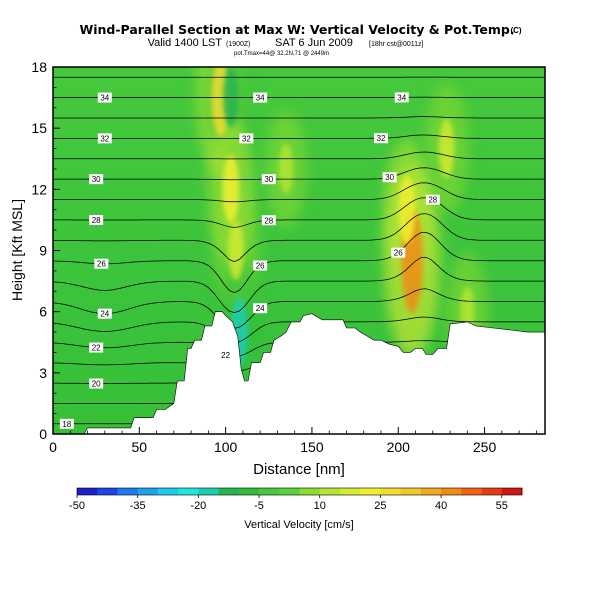  I want to click on contour-label-text-16: 24, so click(260, 308).